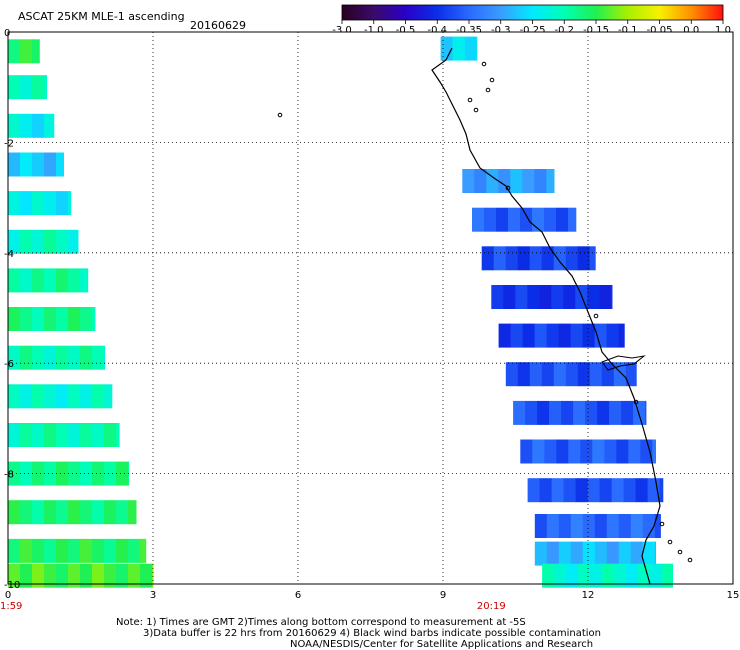  What do you see at coordinates (9, 254) in the screenshot?
I see `y-tick-label: -4` at bounding box center [9, 254].